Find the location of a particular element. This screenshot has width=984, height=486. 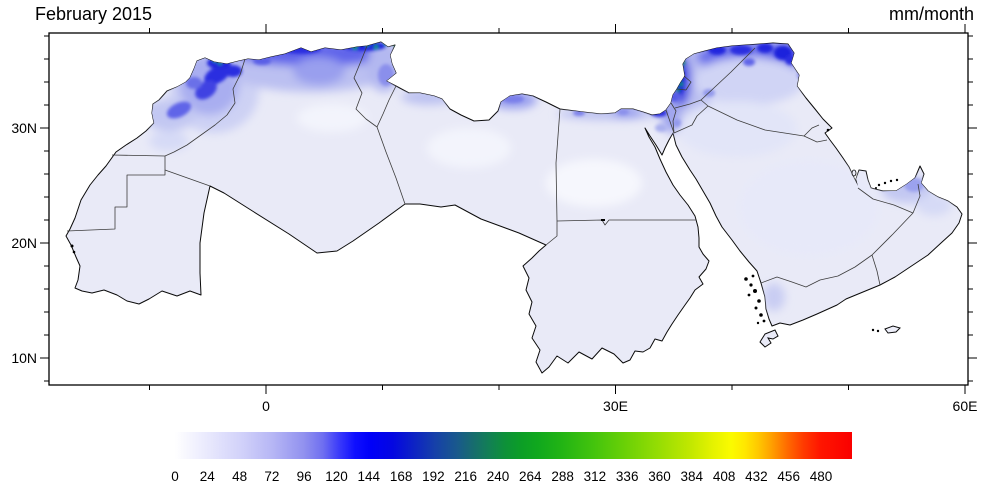

colorbar-tick-label: 168 is located at coordinates (401, 476).